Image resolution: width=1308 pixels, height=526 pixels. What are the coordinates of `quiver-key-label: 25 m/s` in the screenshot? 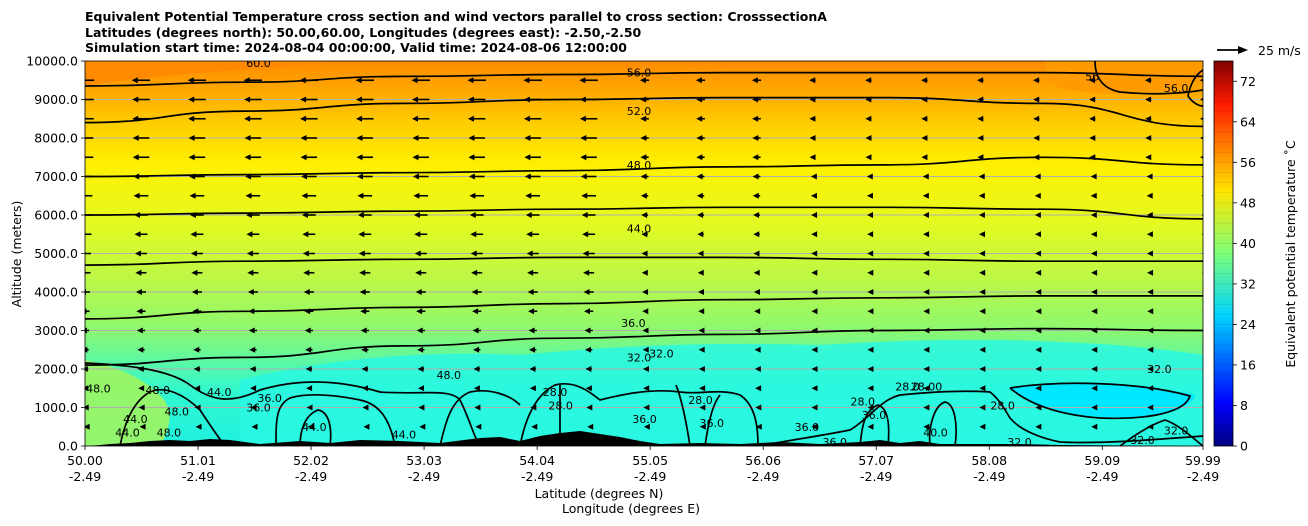 It's located at (1279, 50).